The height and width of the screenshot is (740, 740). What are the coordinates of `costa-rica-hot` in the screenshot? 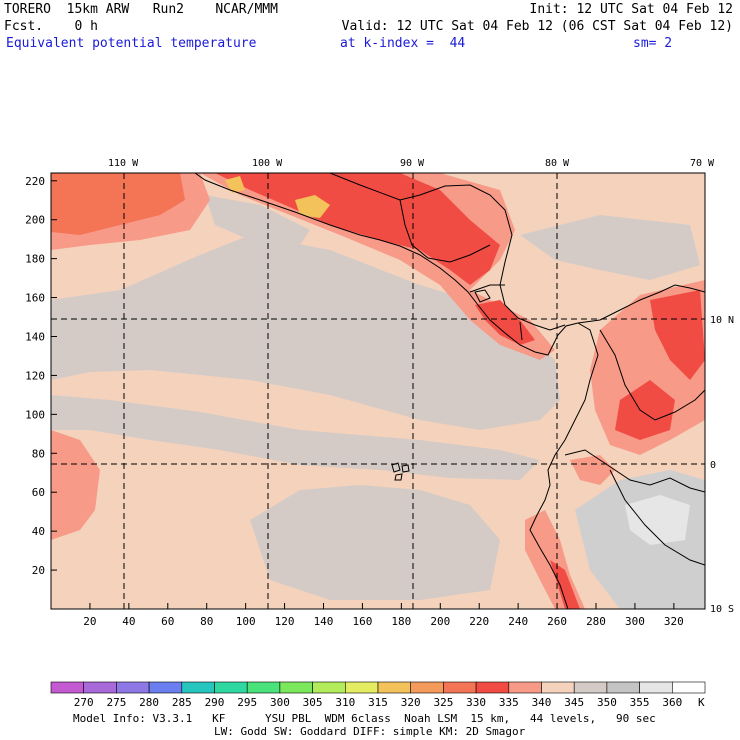 It's located at (505, 322).